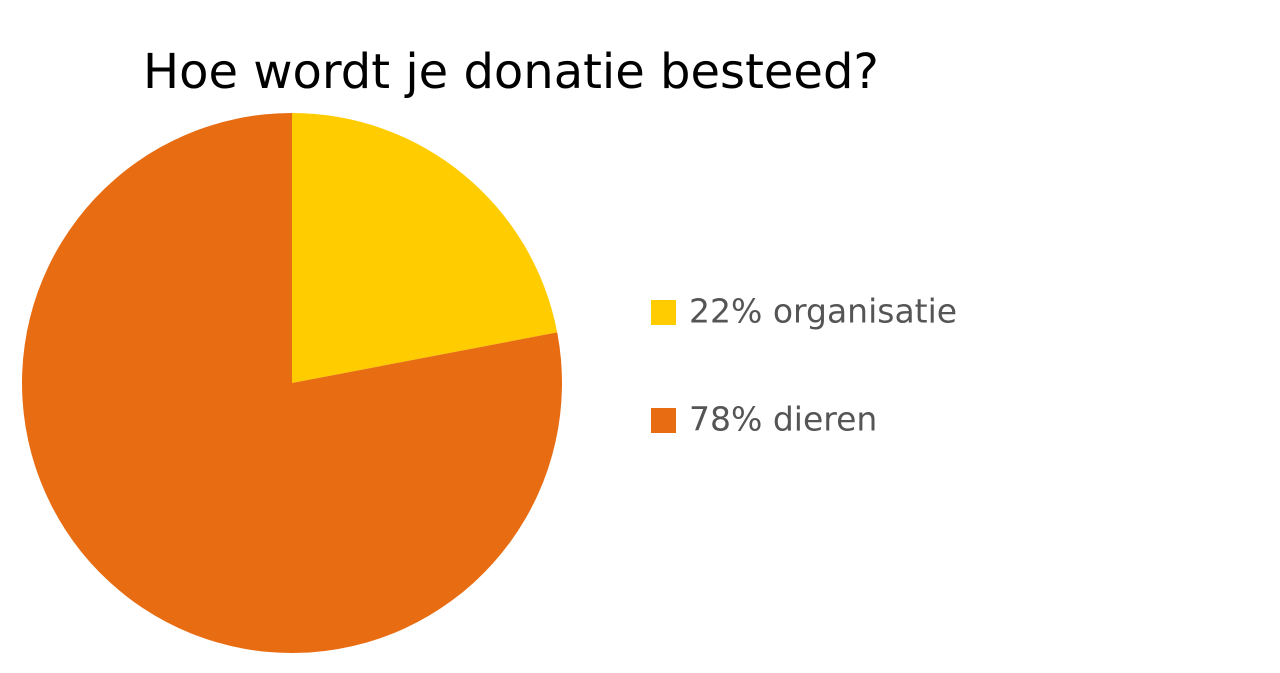  Describe the element at coordinates (425, 248) in the screenshot. I see `pie-slice` at that location.